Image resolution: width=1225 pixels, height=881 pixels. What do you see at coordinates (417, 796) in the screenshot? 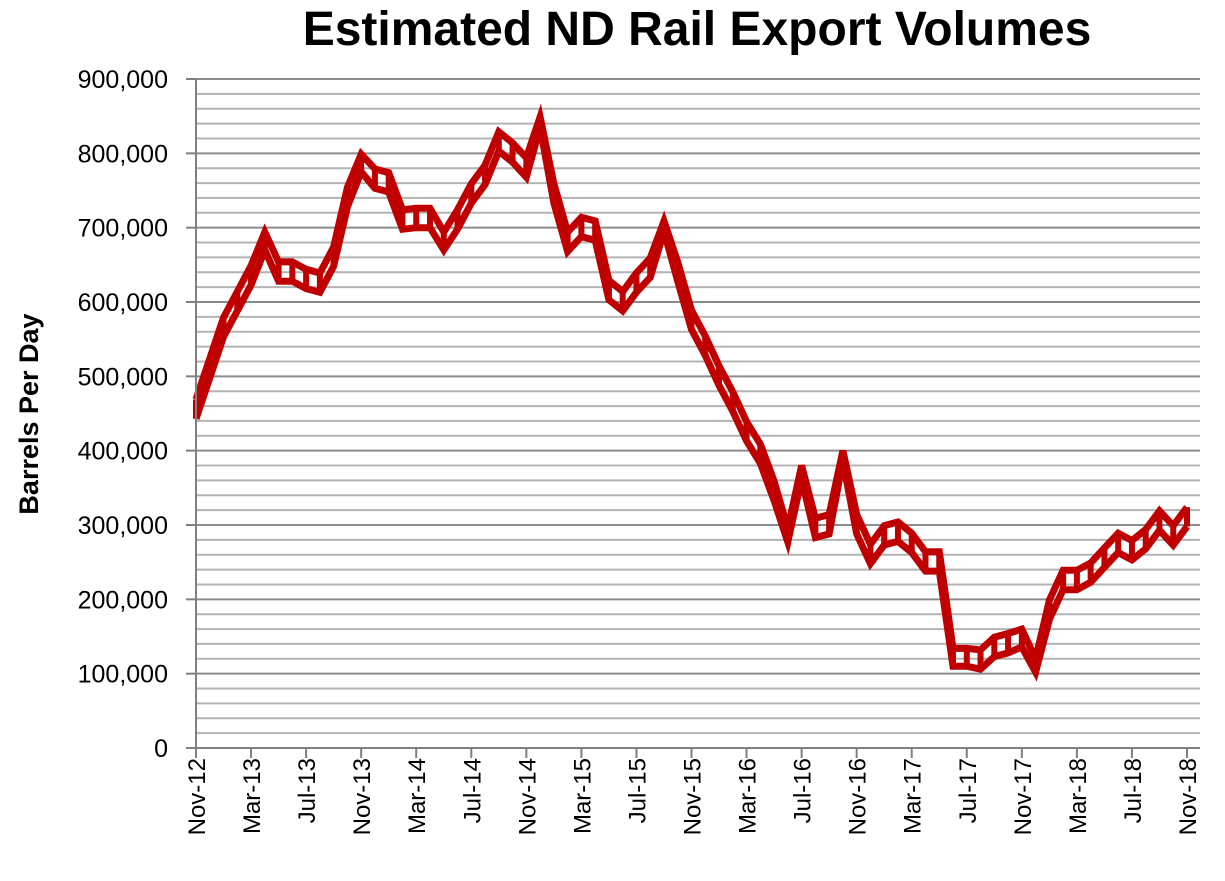
I see `x-tick-label: Mar-14` at bounding box center [417, 796].